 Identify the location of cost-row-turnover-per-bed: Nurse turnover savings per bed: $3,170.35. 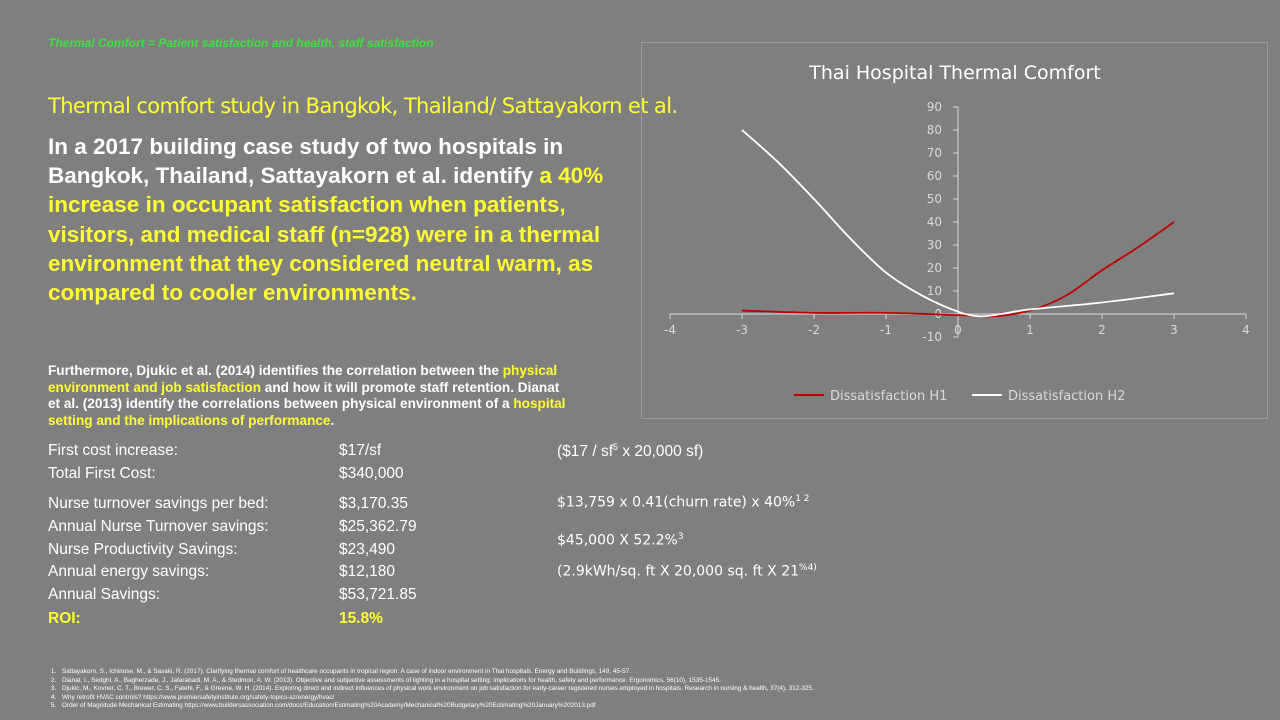
(228, 504).